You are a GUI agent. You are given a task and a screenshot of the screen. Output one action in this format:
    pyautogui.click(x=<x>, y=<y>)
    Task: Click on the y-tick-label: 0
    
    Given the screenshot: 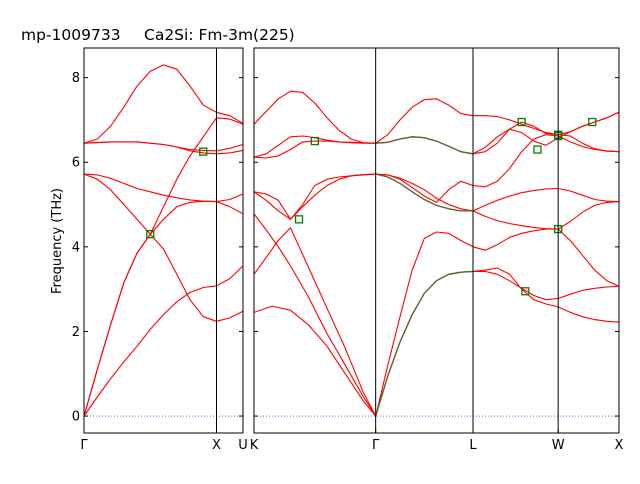 What is the action you would take?
    pyautogui.click(x=76, y=417)
    